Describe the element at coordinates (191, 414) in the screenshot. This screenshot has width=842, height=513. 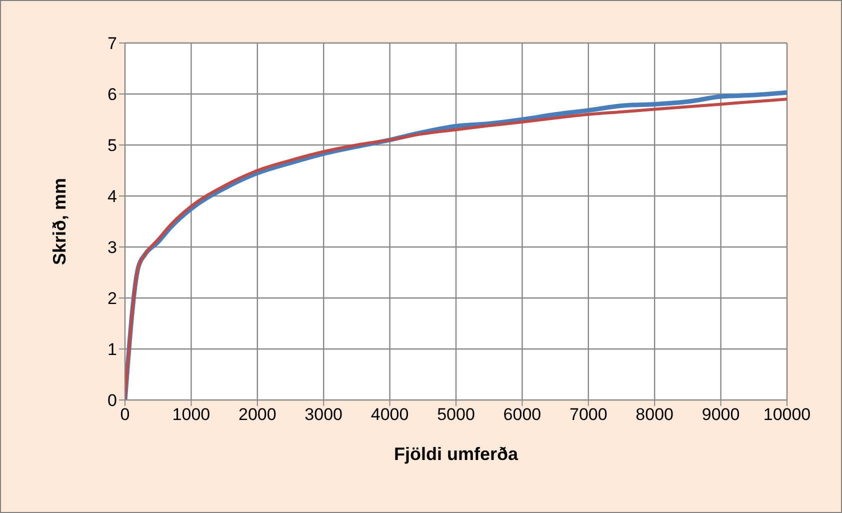
I see `x-tick-label: 1000` at that location.